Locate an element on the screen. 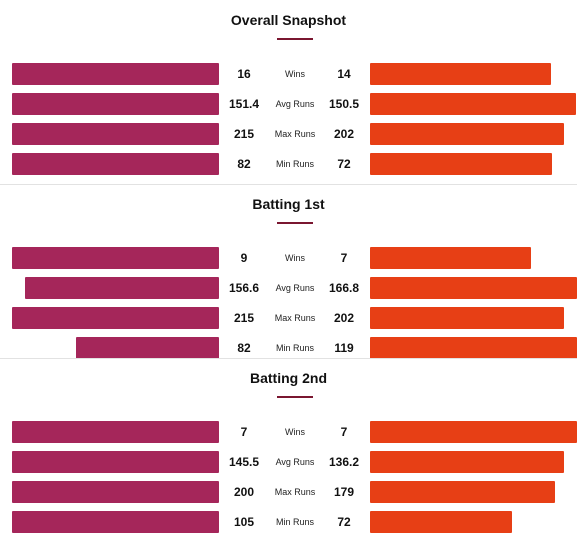  value-left: 105 is located at coordinates (244, 522).